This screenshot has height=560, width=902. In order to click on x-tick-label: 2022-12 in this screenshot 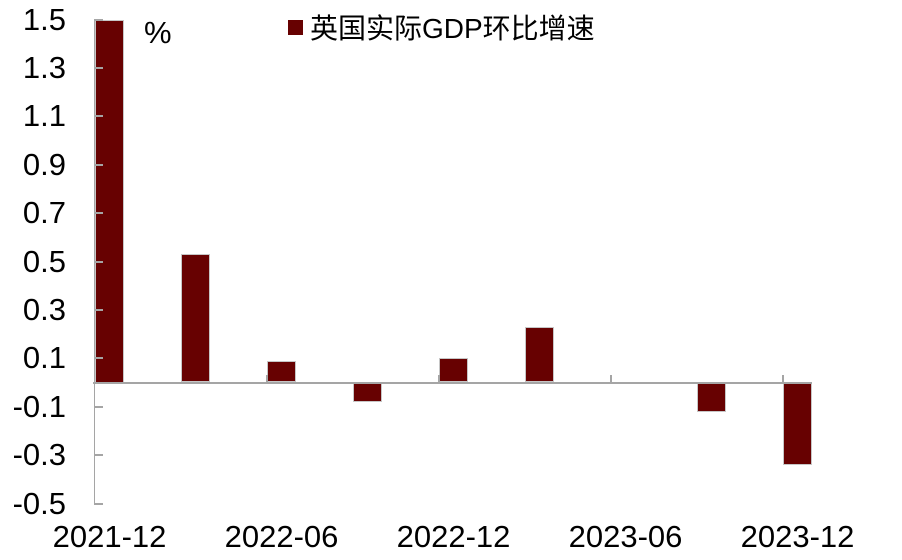, I will do `click(453, 536)`.